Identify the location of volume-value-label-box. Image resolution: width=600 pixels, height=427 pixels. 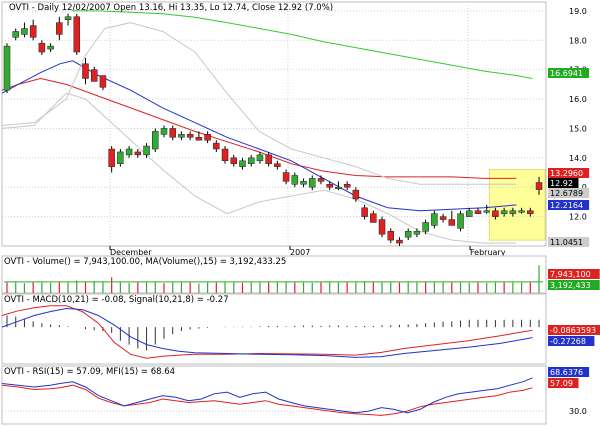
(574, 274).